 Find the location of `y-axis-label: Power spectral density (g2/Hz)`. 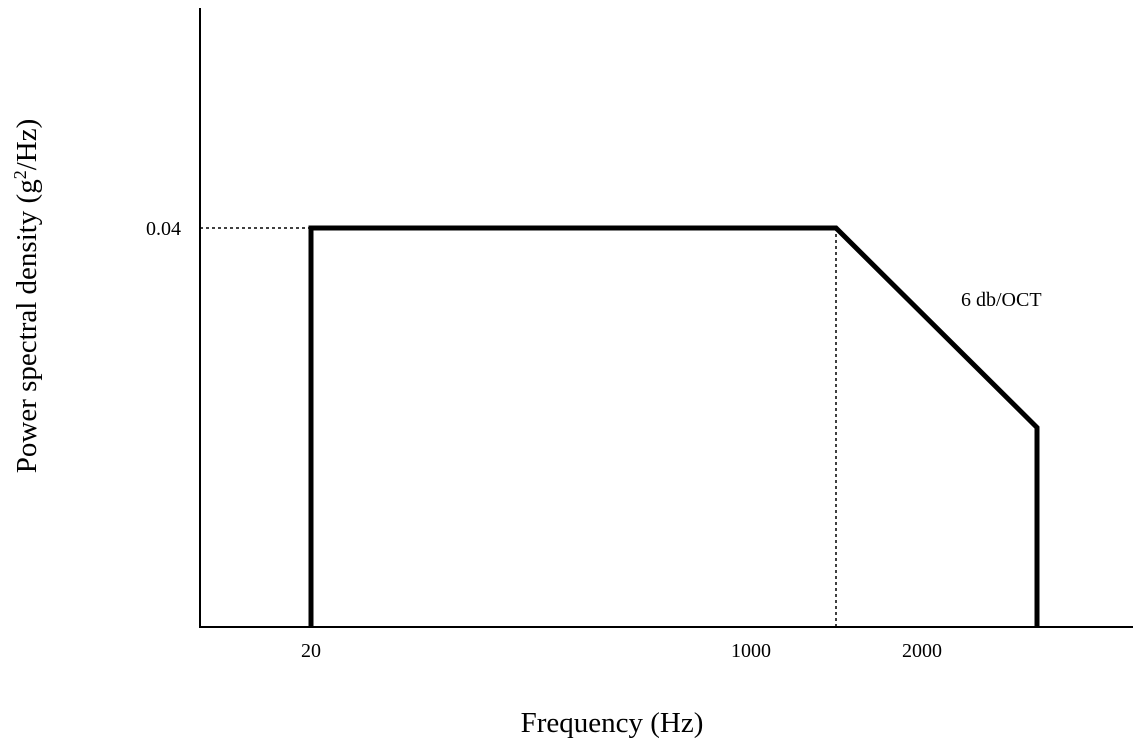

y-axis-label: Power spectral density (g2/Hz) is located at coordinates (26, 296).